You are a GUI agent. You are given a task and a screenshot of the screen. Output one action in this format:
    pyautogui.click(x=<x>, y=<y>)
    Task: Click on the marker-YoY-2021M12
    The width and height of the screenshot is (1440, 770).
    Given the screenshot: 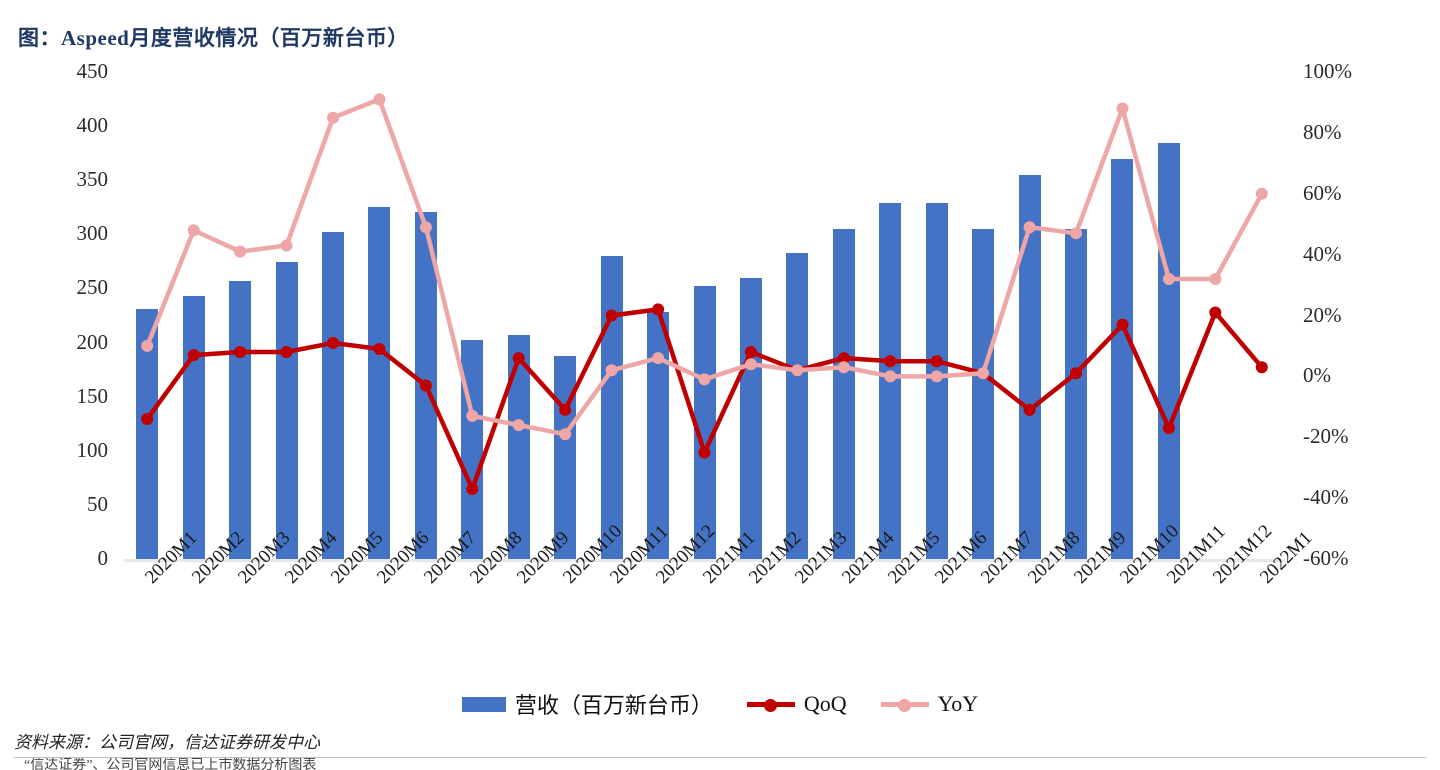 What is the action you would take?
    pyautogui.click(x=1215, y=279)
    